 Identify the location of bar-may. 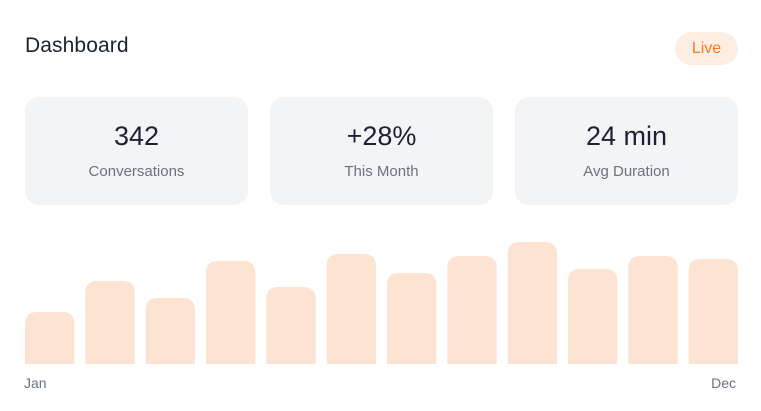
(291, 325).